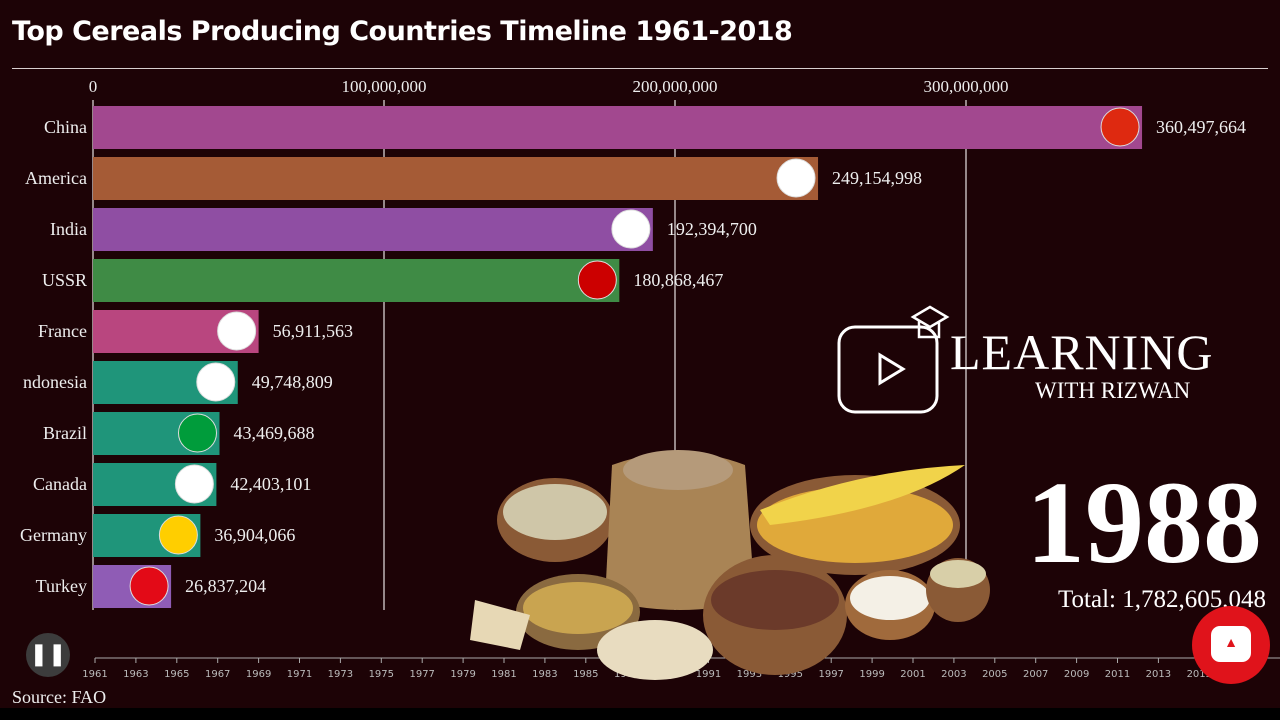 The image size is (1280, 720). I want to click on timeline-label: 1991, so click(708, 674).